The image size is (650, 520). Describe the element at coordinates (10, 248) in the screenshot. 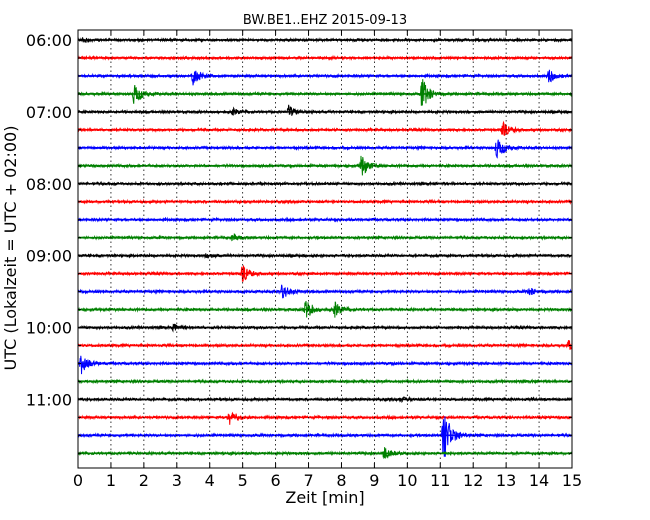

I see `y-axis-label: UTC (Lokalzeit = UTC + 02:00)` at that location.